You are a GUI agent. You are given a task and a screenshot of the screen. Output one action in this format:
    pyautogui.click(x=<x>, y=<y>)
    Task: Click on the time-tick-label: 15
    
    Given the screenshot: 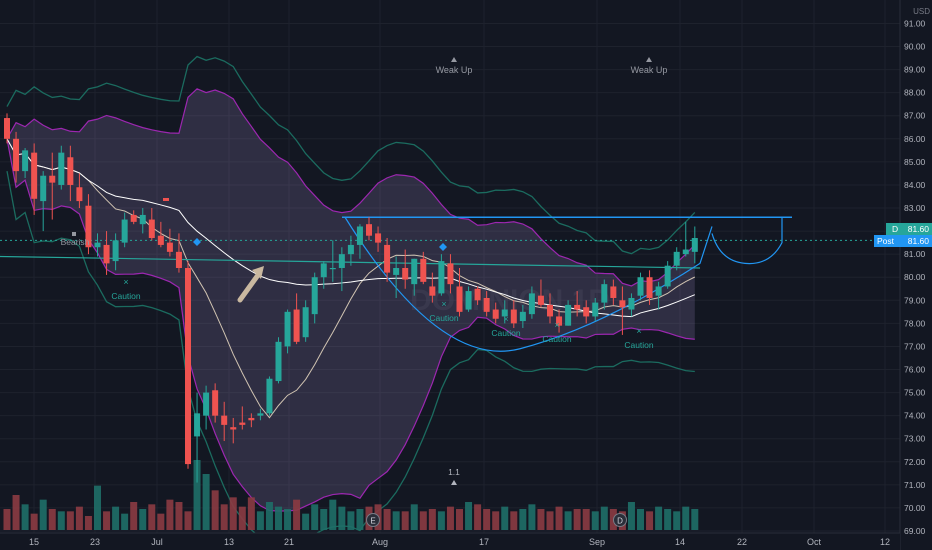 What is the action you would take?
    pyautogui.click(x=34, y=542)
    